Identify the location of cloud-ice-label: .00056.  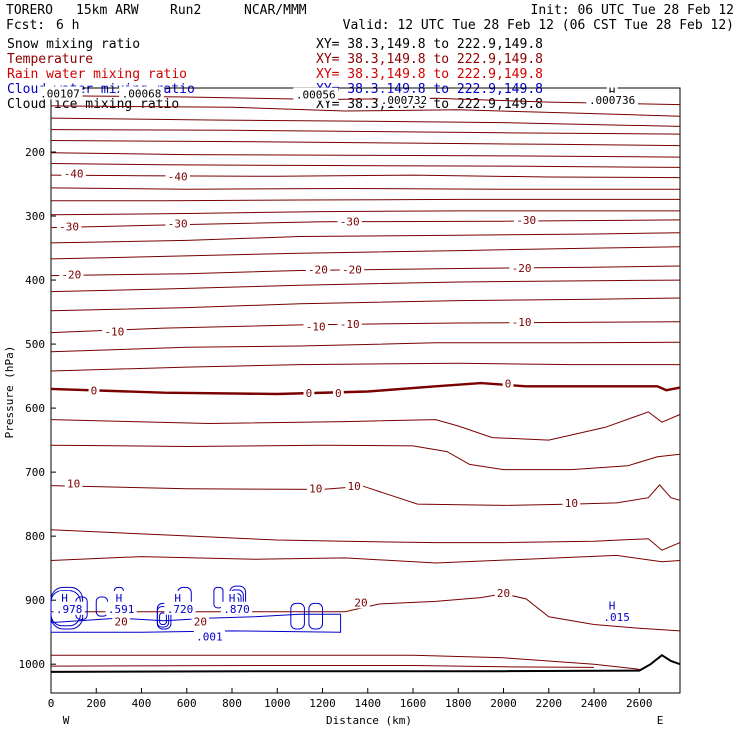
(316, 95).